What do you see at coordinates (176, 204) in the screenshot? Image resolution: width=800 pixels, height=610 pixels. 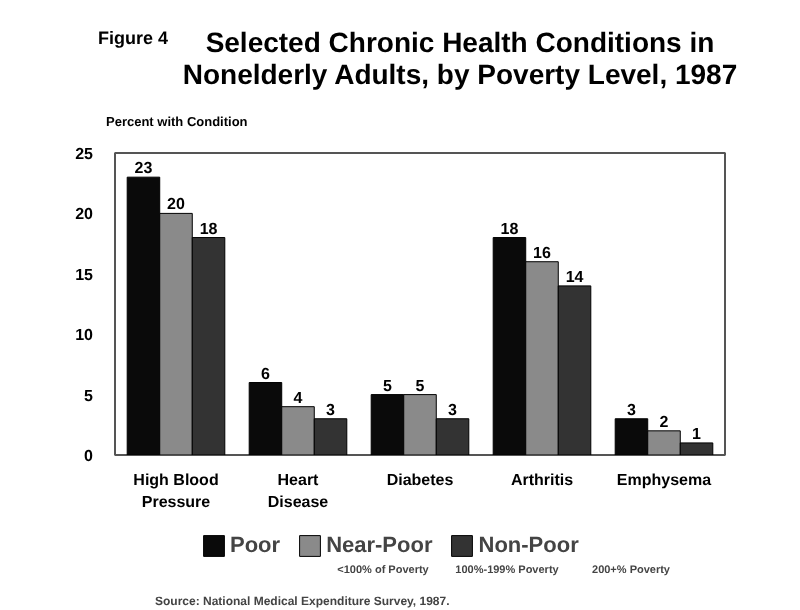 I see `data-label: 20` at bounding box center [176, 204].